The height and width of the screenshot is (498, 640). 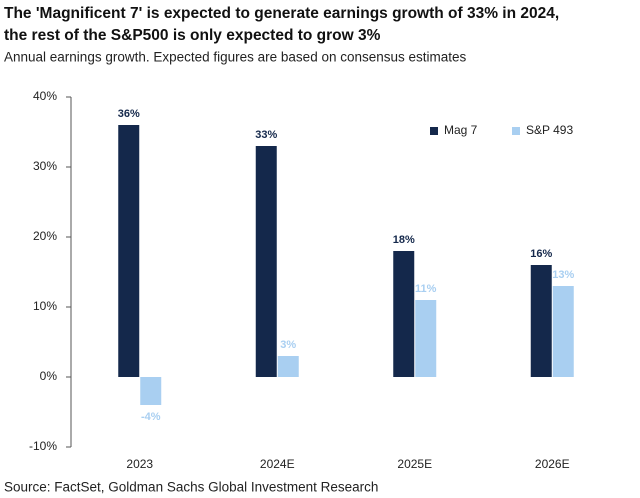 I want to click on value-label: 16%, so click(x=541, y=254).